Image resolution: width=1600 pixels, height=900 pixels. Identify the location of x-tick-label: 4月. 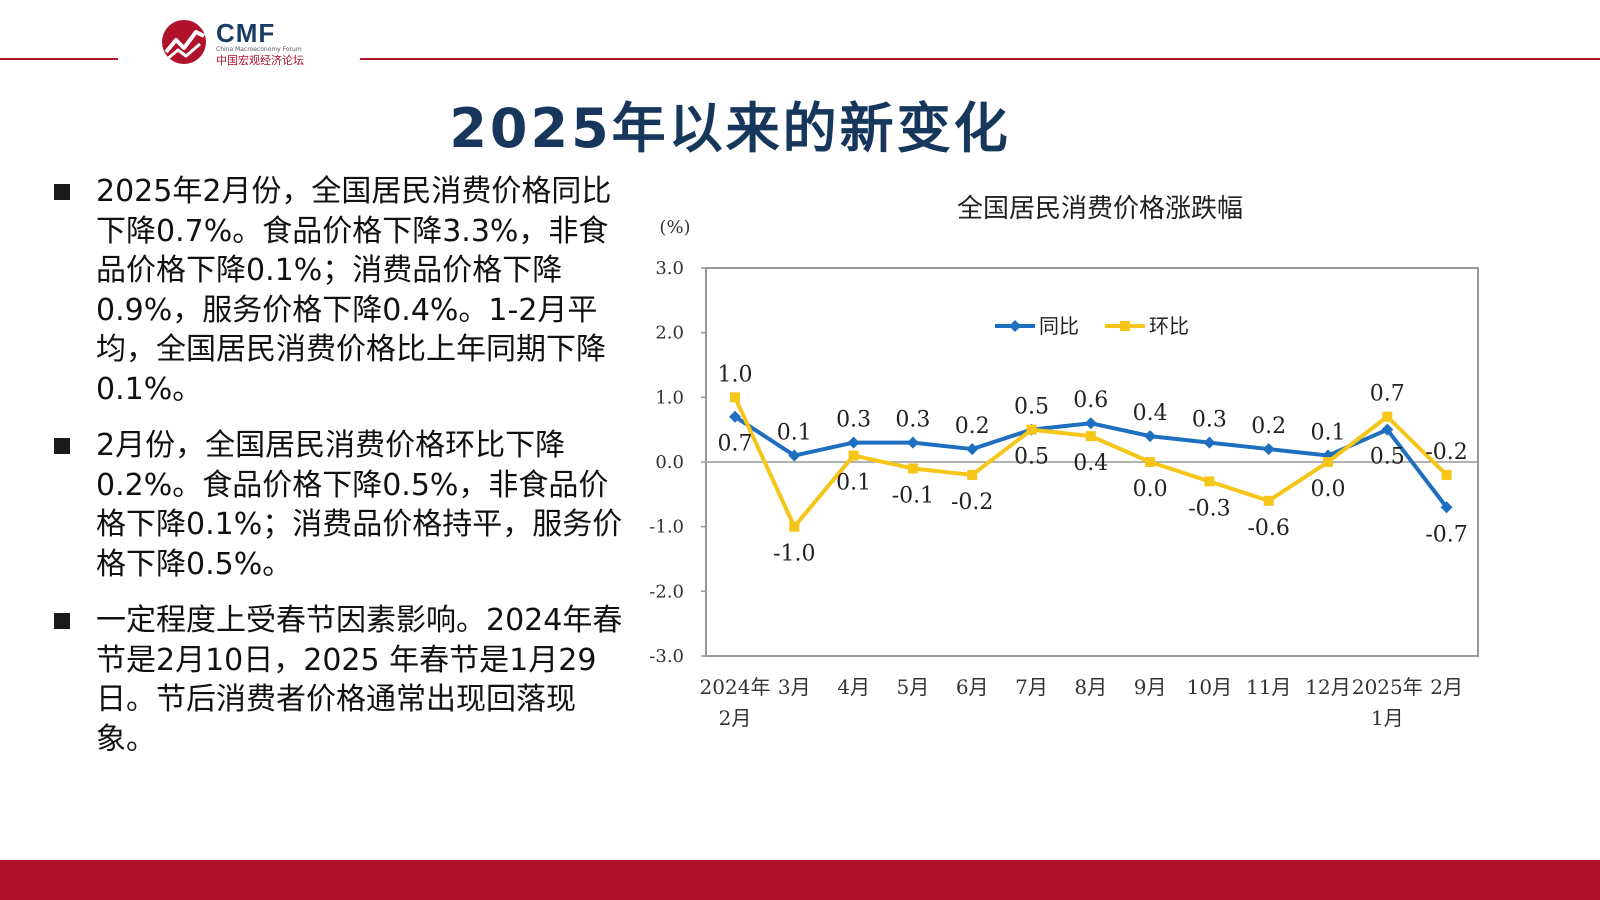
(853, 687).